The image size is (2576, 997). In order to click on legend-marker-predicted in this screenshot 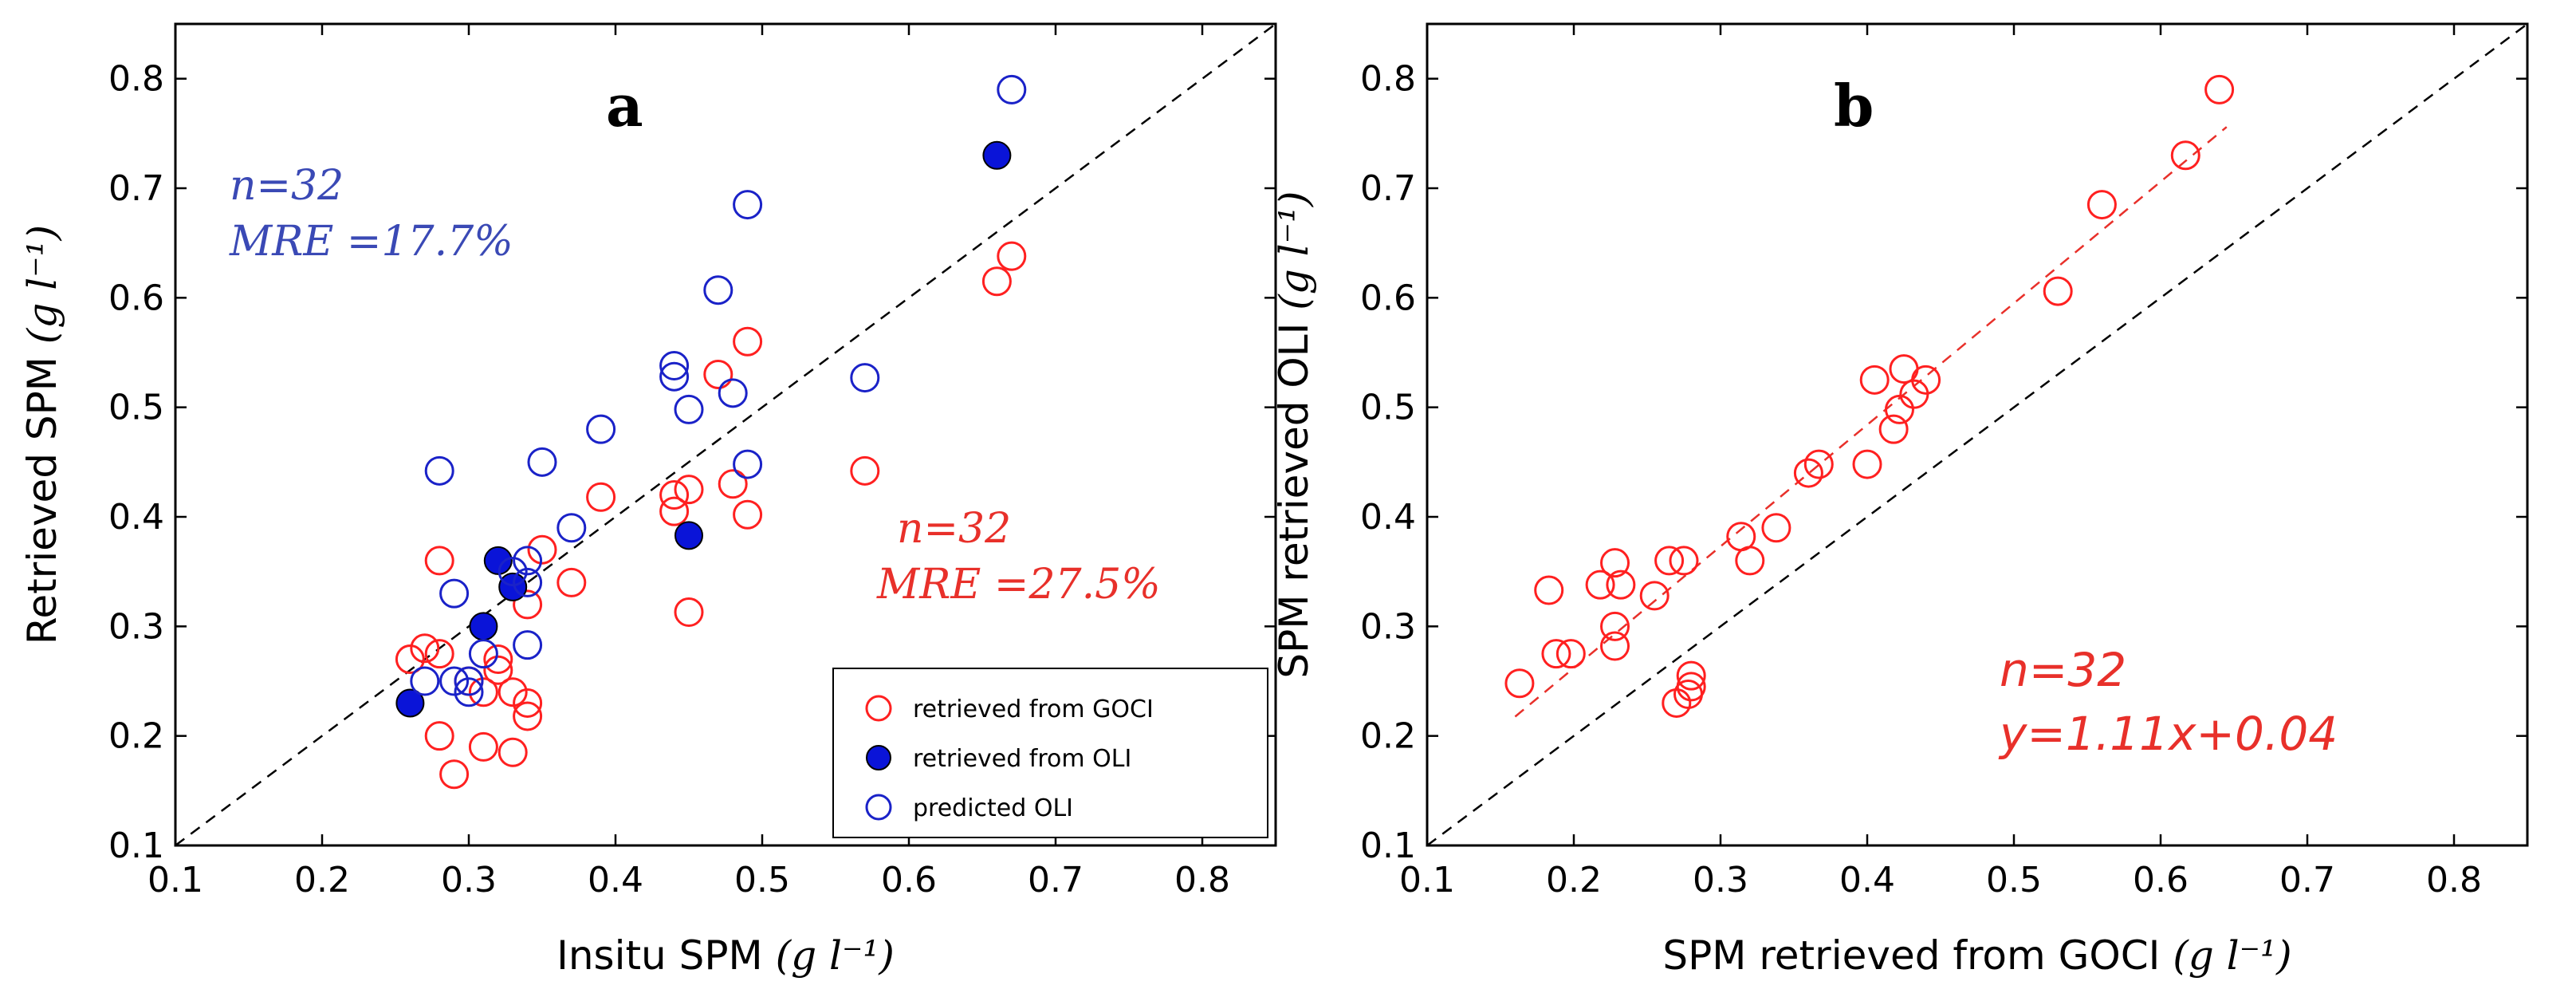, I will do `click(879, 807)`.